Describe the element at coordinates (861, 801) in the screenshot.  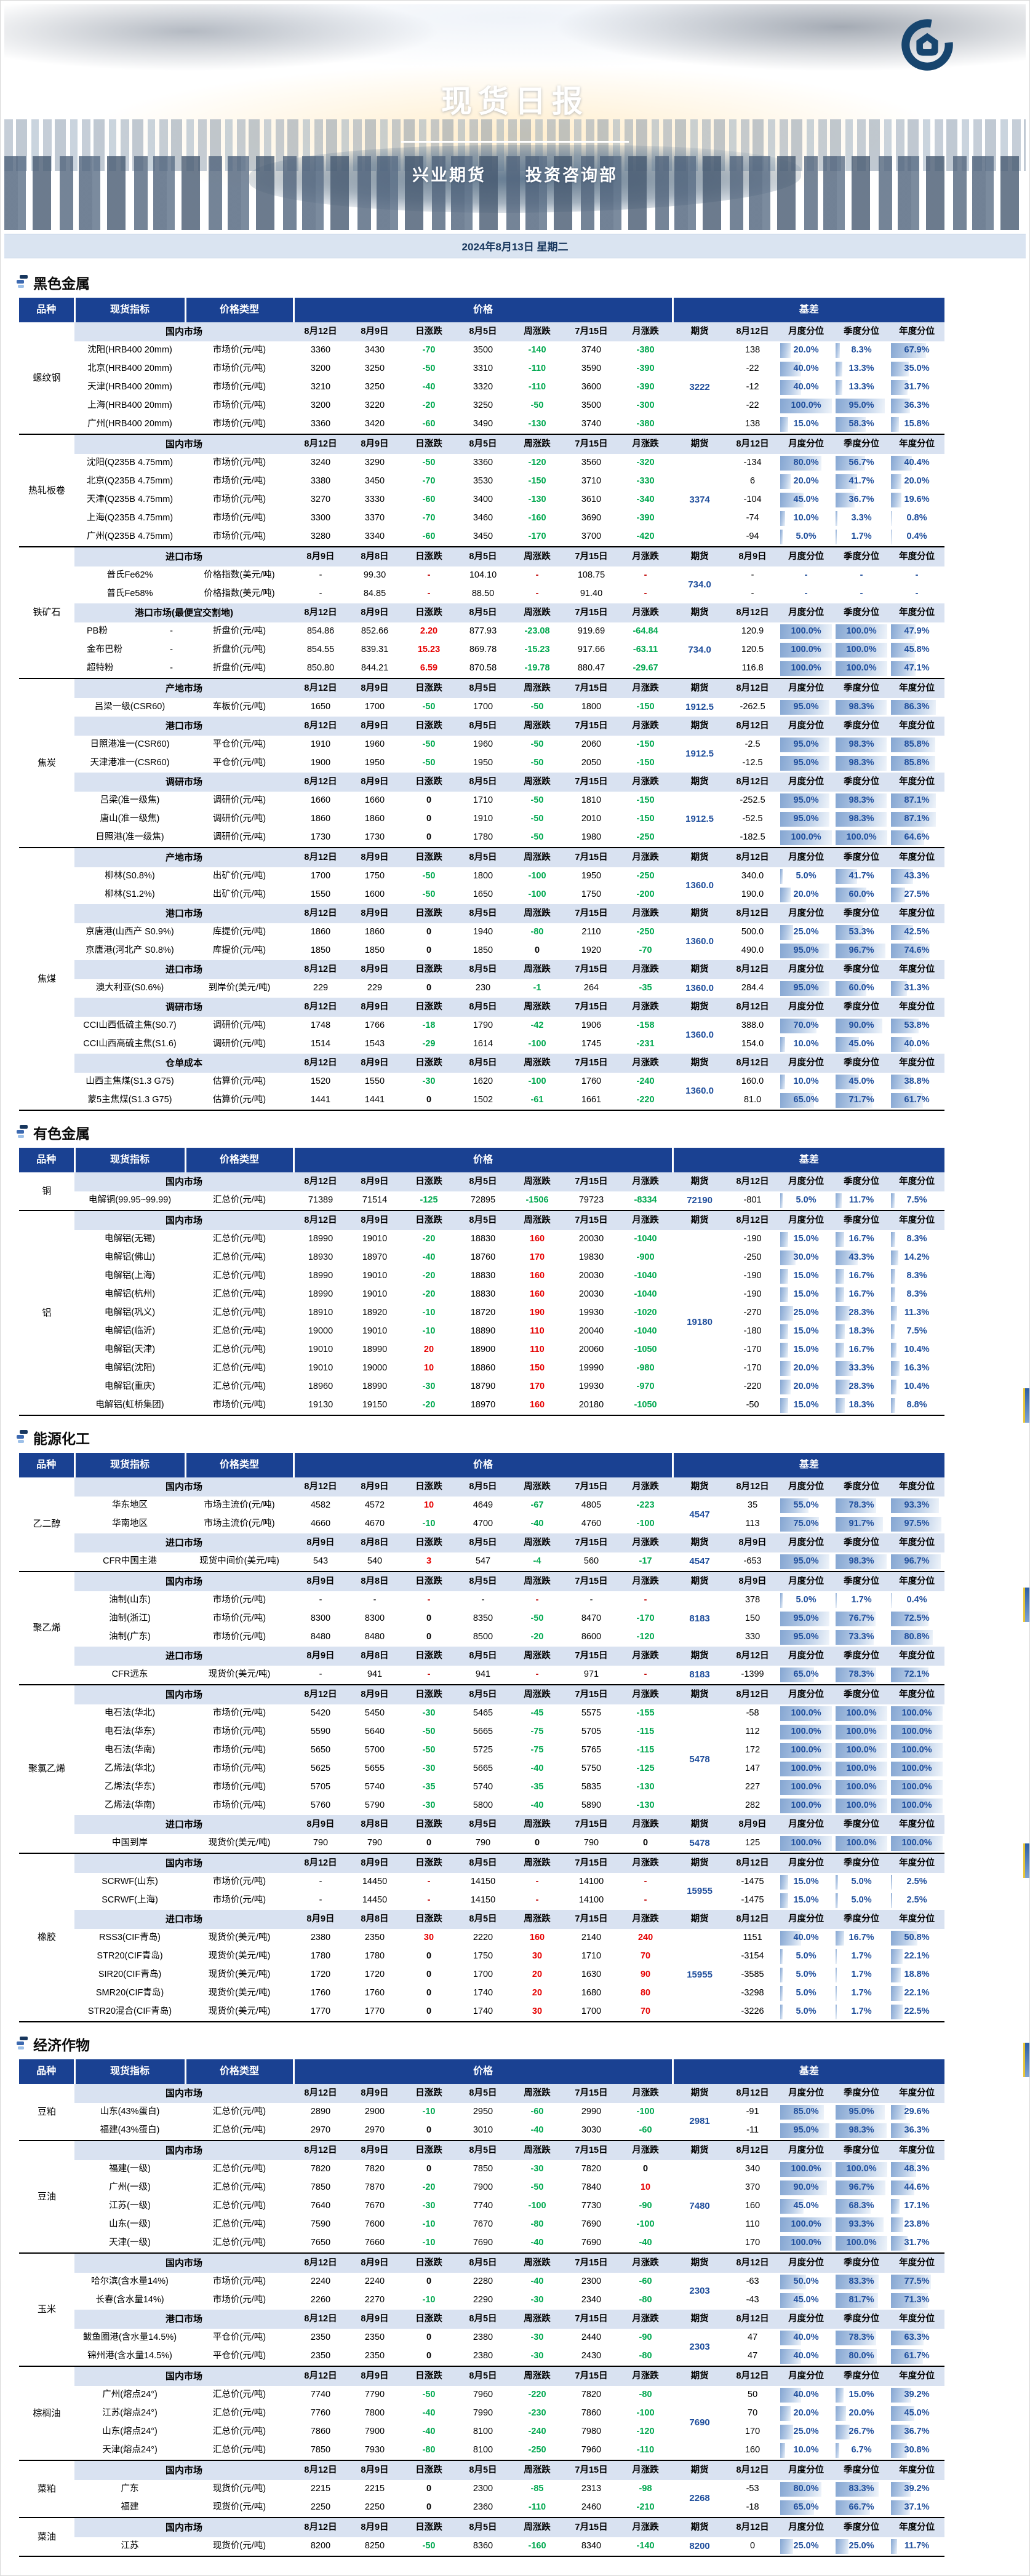
I see `percentile-cell: 98.3%` at that location.